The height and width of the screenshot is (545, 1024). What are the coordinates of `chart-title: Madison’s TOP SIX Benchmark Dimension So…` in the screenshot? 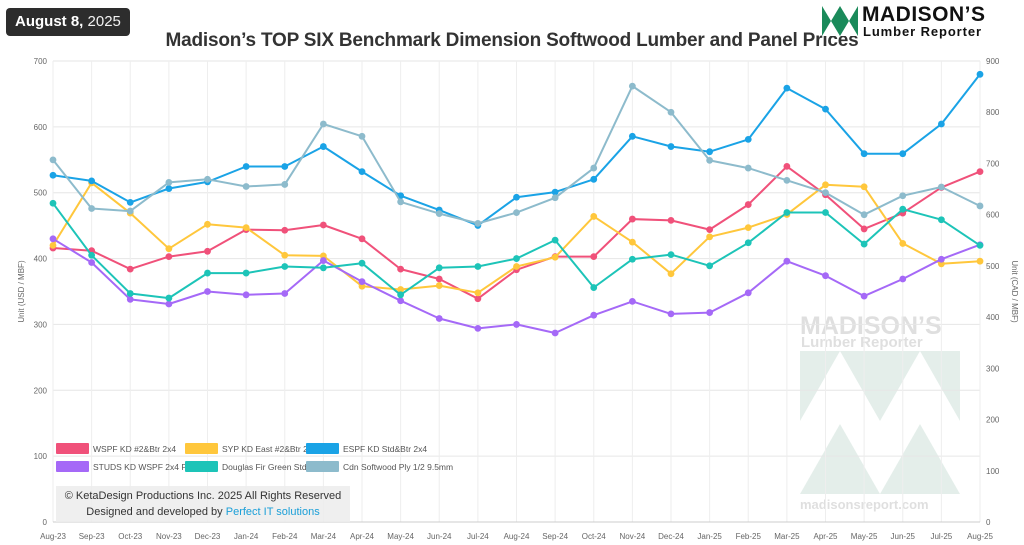 It's located at (512, 40).